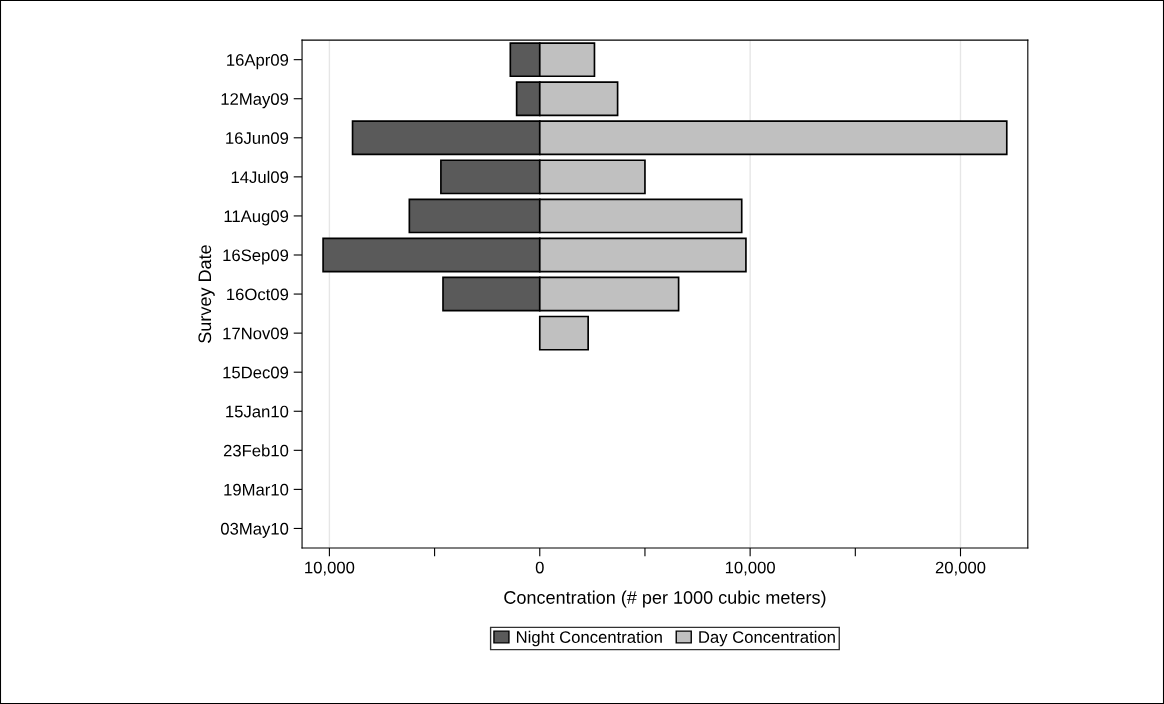 The height and width of the screenshot is (704, 1164). What do you see at coordinates (260, 177) in the screenshot?
I see `y-tick-label: 14Jul09` at bounding box center [260, 177].